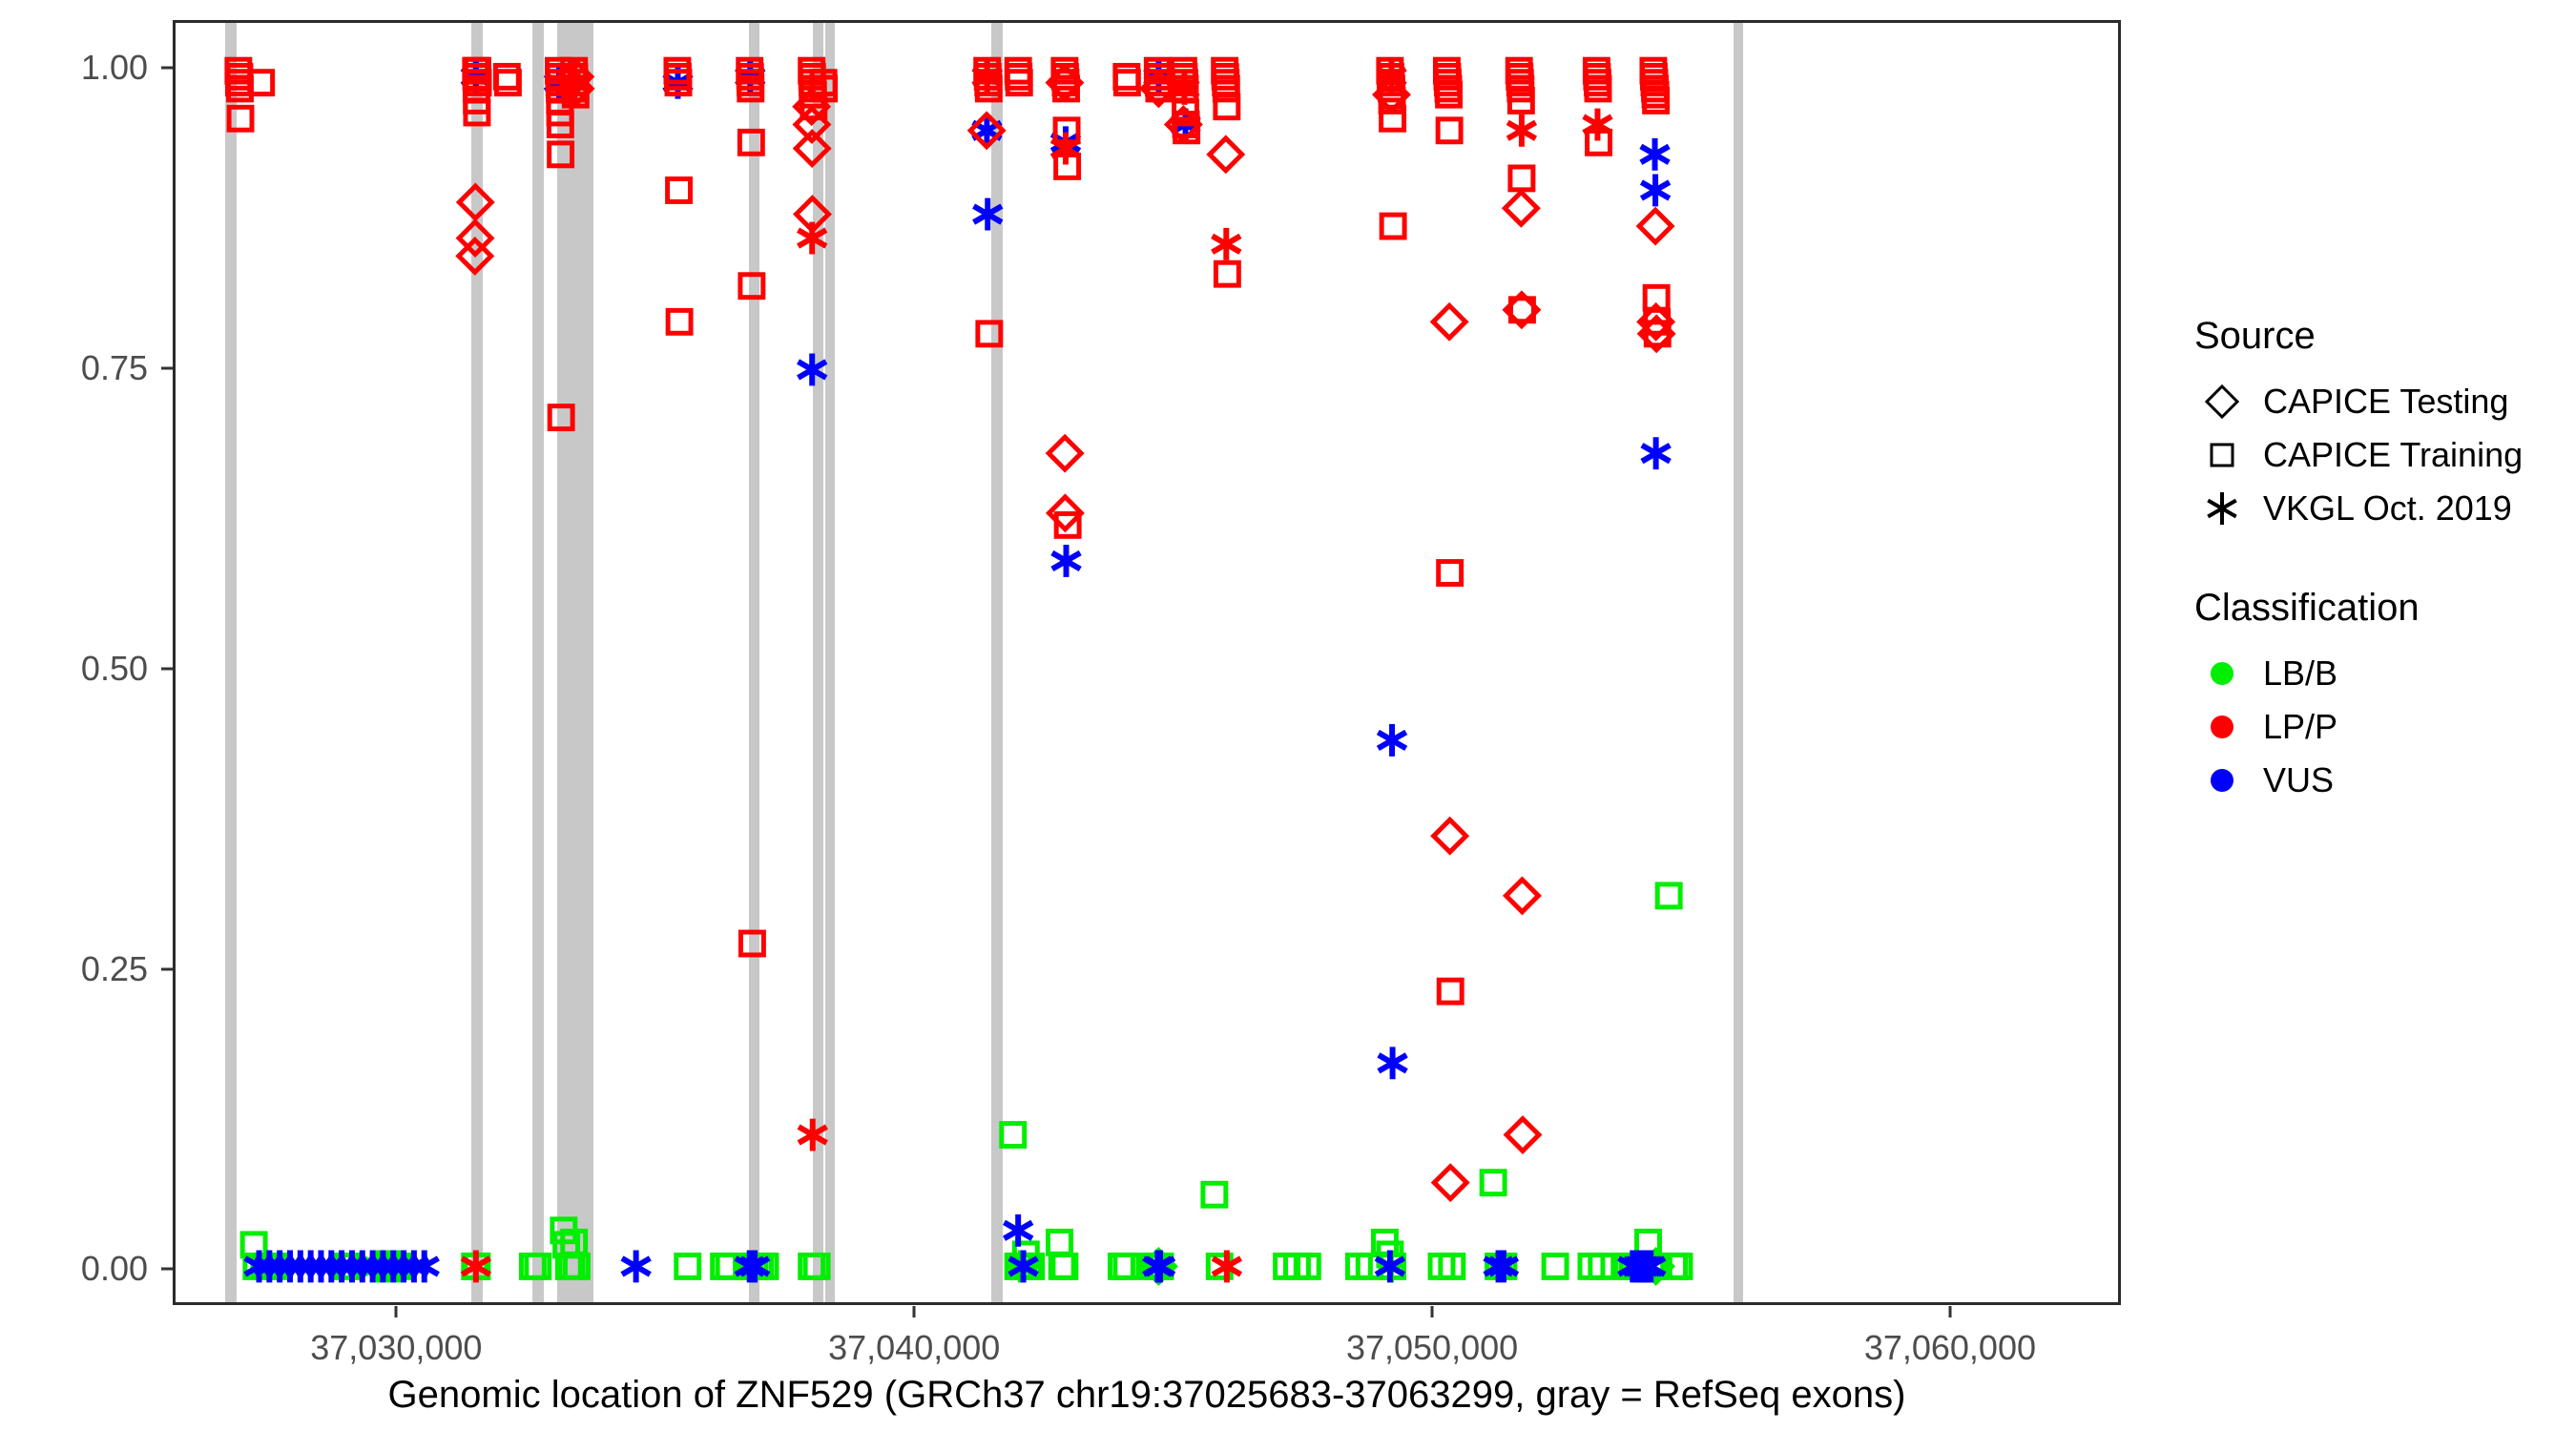  Describe the element at coordinates (2299, 779) in the screenshot. I see `legend-label: VUS` at that location.